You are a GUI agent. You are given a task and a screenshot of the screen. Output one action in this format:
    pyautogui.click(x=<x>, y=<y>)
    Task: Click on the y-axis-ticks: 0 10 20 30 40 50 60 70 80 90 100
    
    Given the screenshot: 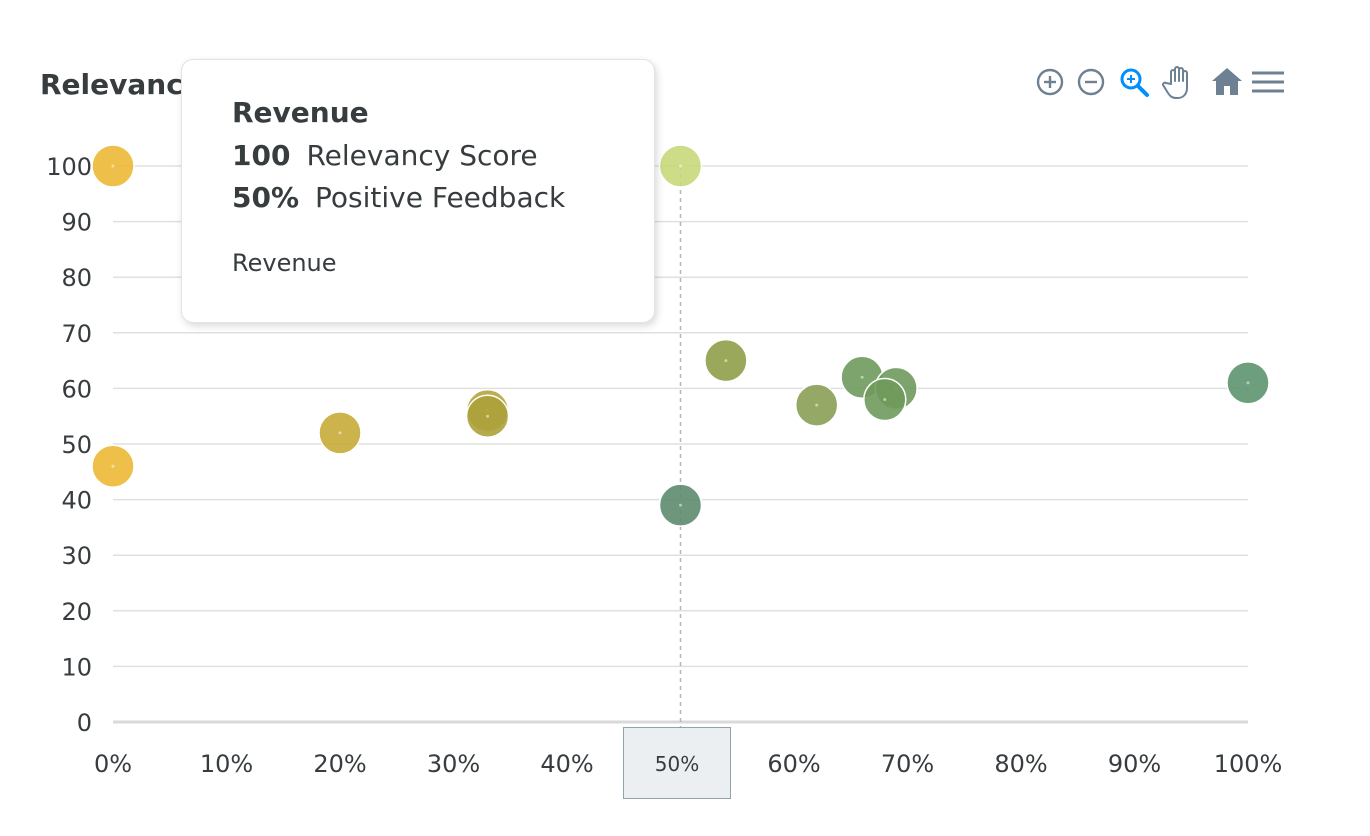 What is the action you would take?
    pyautogui.click(x=69, y=445)
    